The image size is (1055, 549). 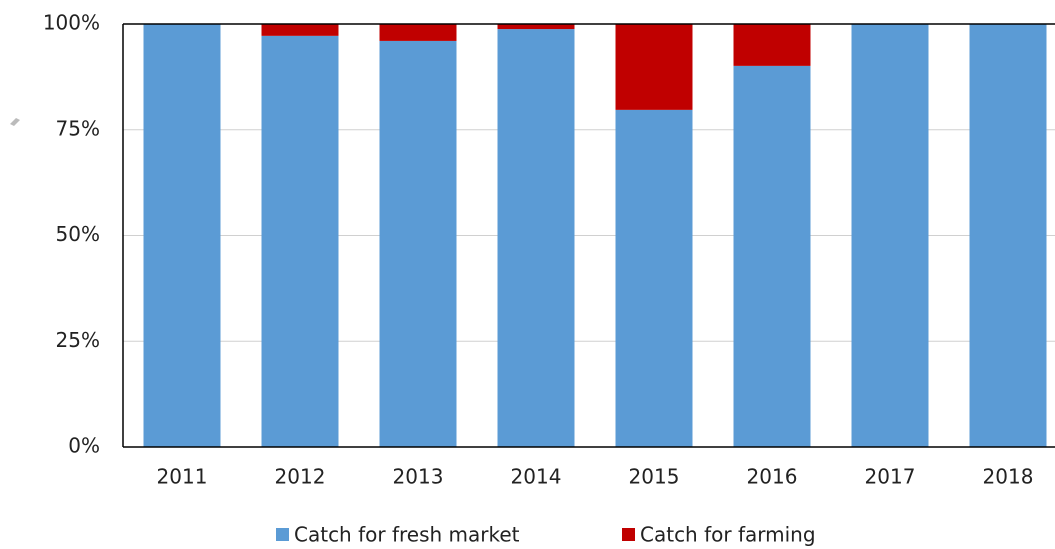 What do you see at coordinates (418, 477) in the screenshot?
I see `x-tick-label: 2013` at bounding box center [418, 477].